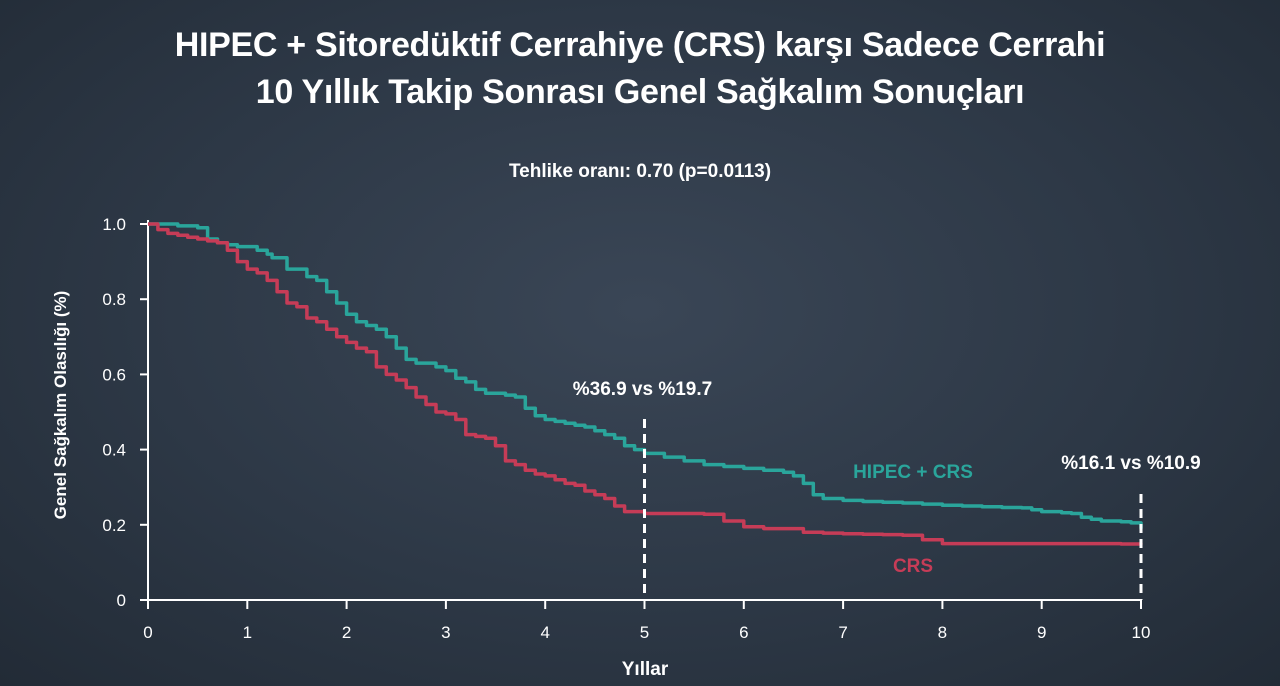 This screenshot has width=1280, height=686. Describe the element at coordinates (125, 412) in the screenshot. I see `y-axis-ticks: 0 0.2 0.4 0.6 0.8 1.0` at that location.